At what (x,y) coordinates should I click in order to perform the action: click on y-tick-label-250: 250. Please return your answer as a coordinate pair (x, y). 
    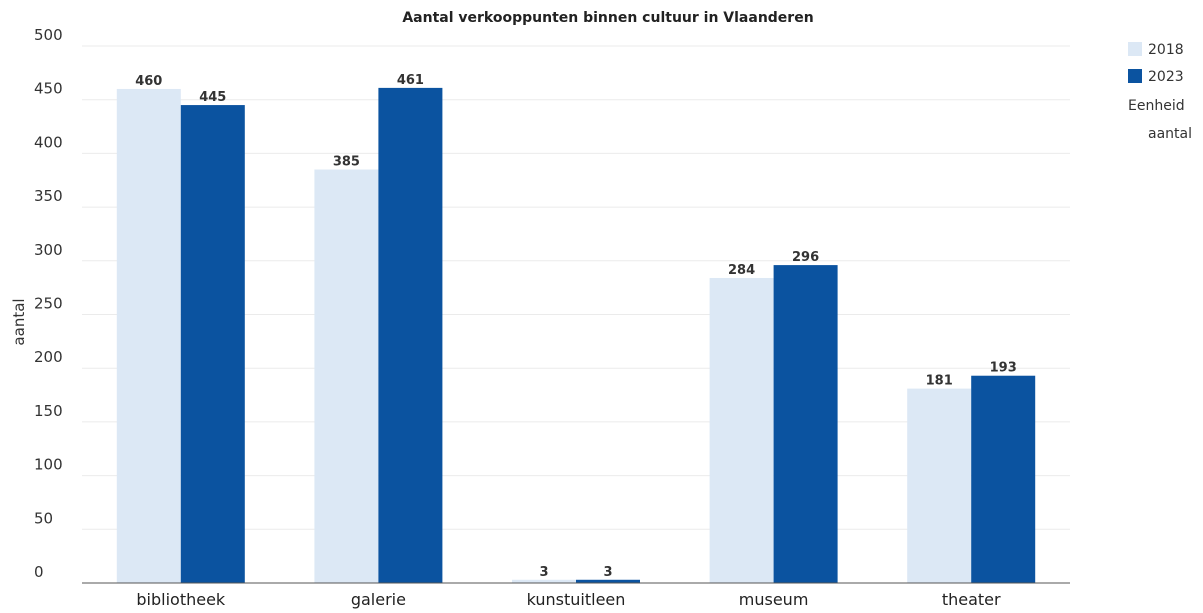
    Looking at the image, I should click on (48, 304).